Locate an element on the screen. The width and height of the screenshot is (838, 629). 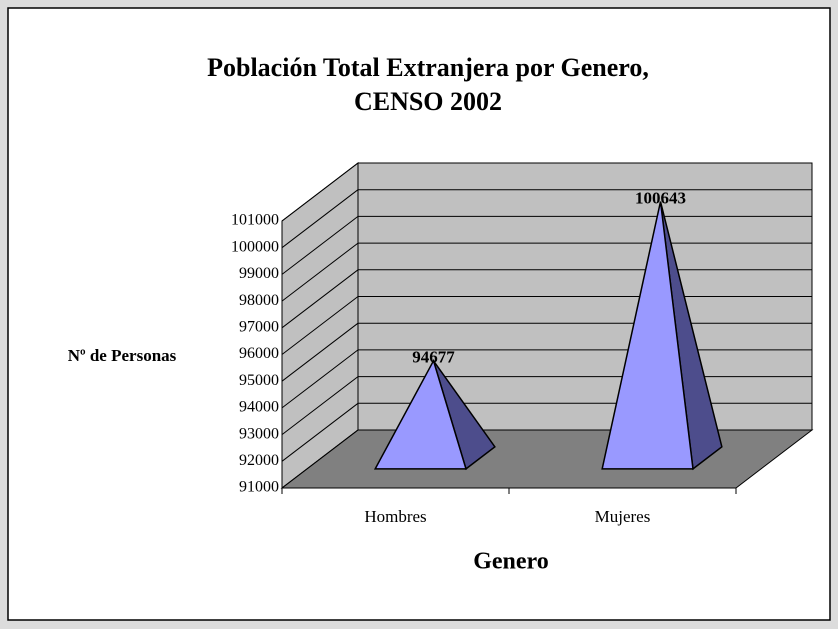
y-tick-label: 92000 is located at coordinates (259, 460).